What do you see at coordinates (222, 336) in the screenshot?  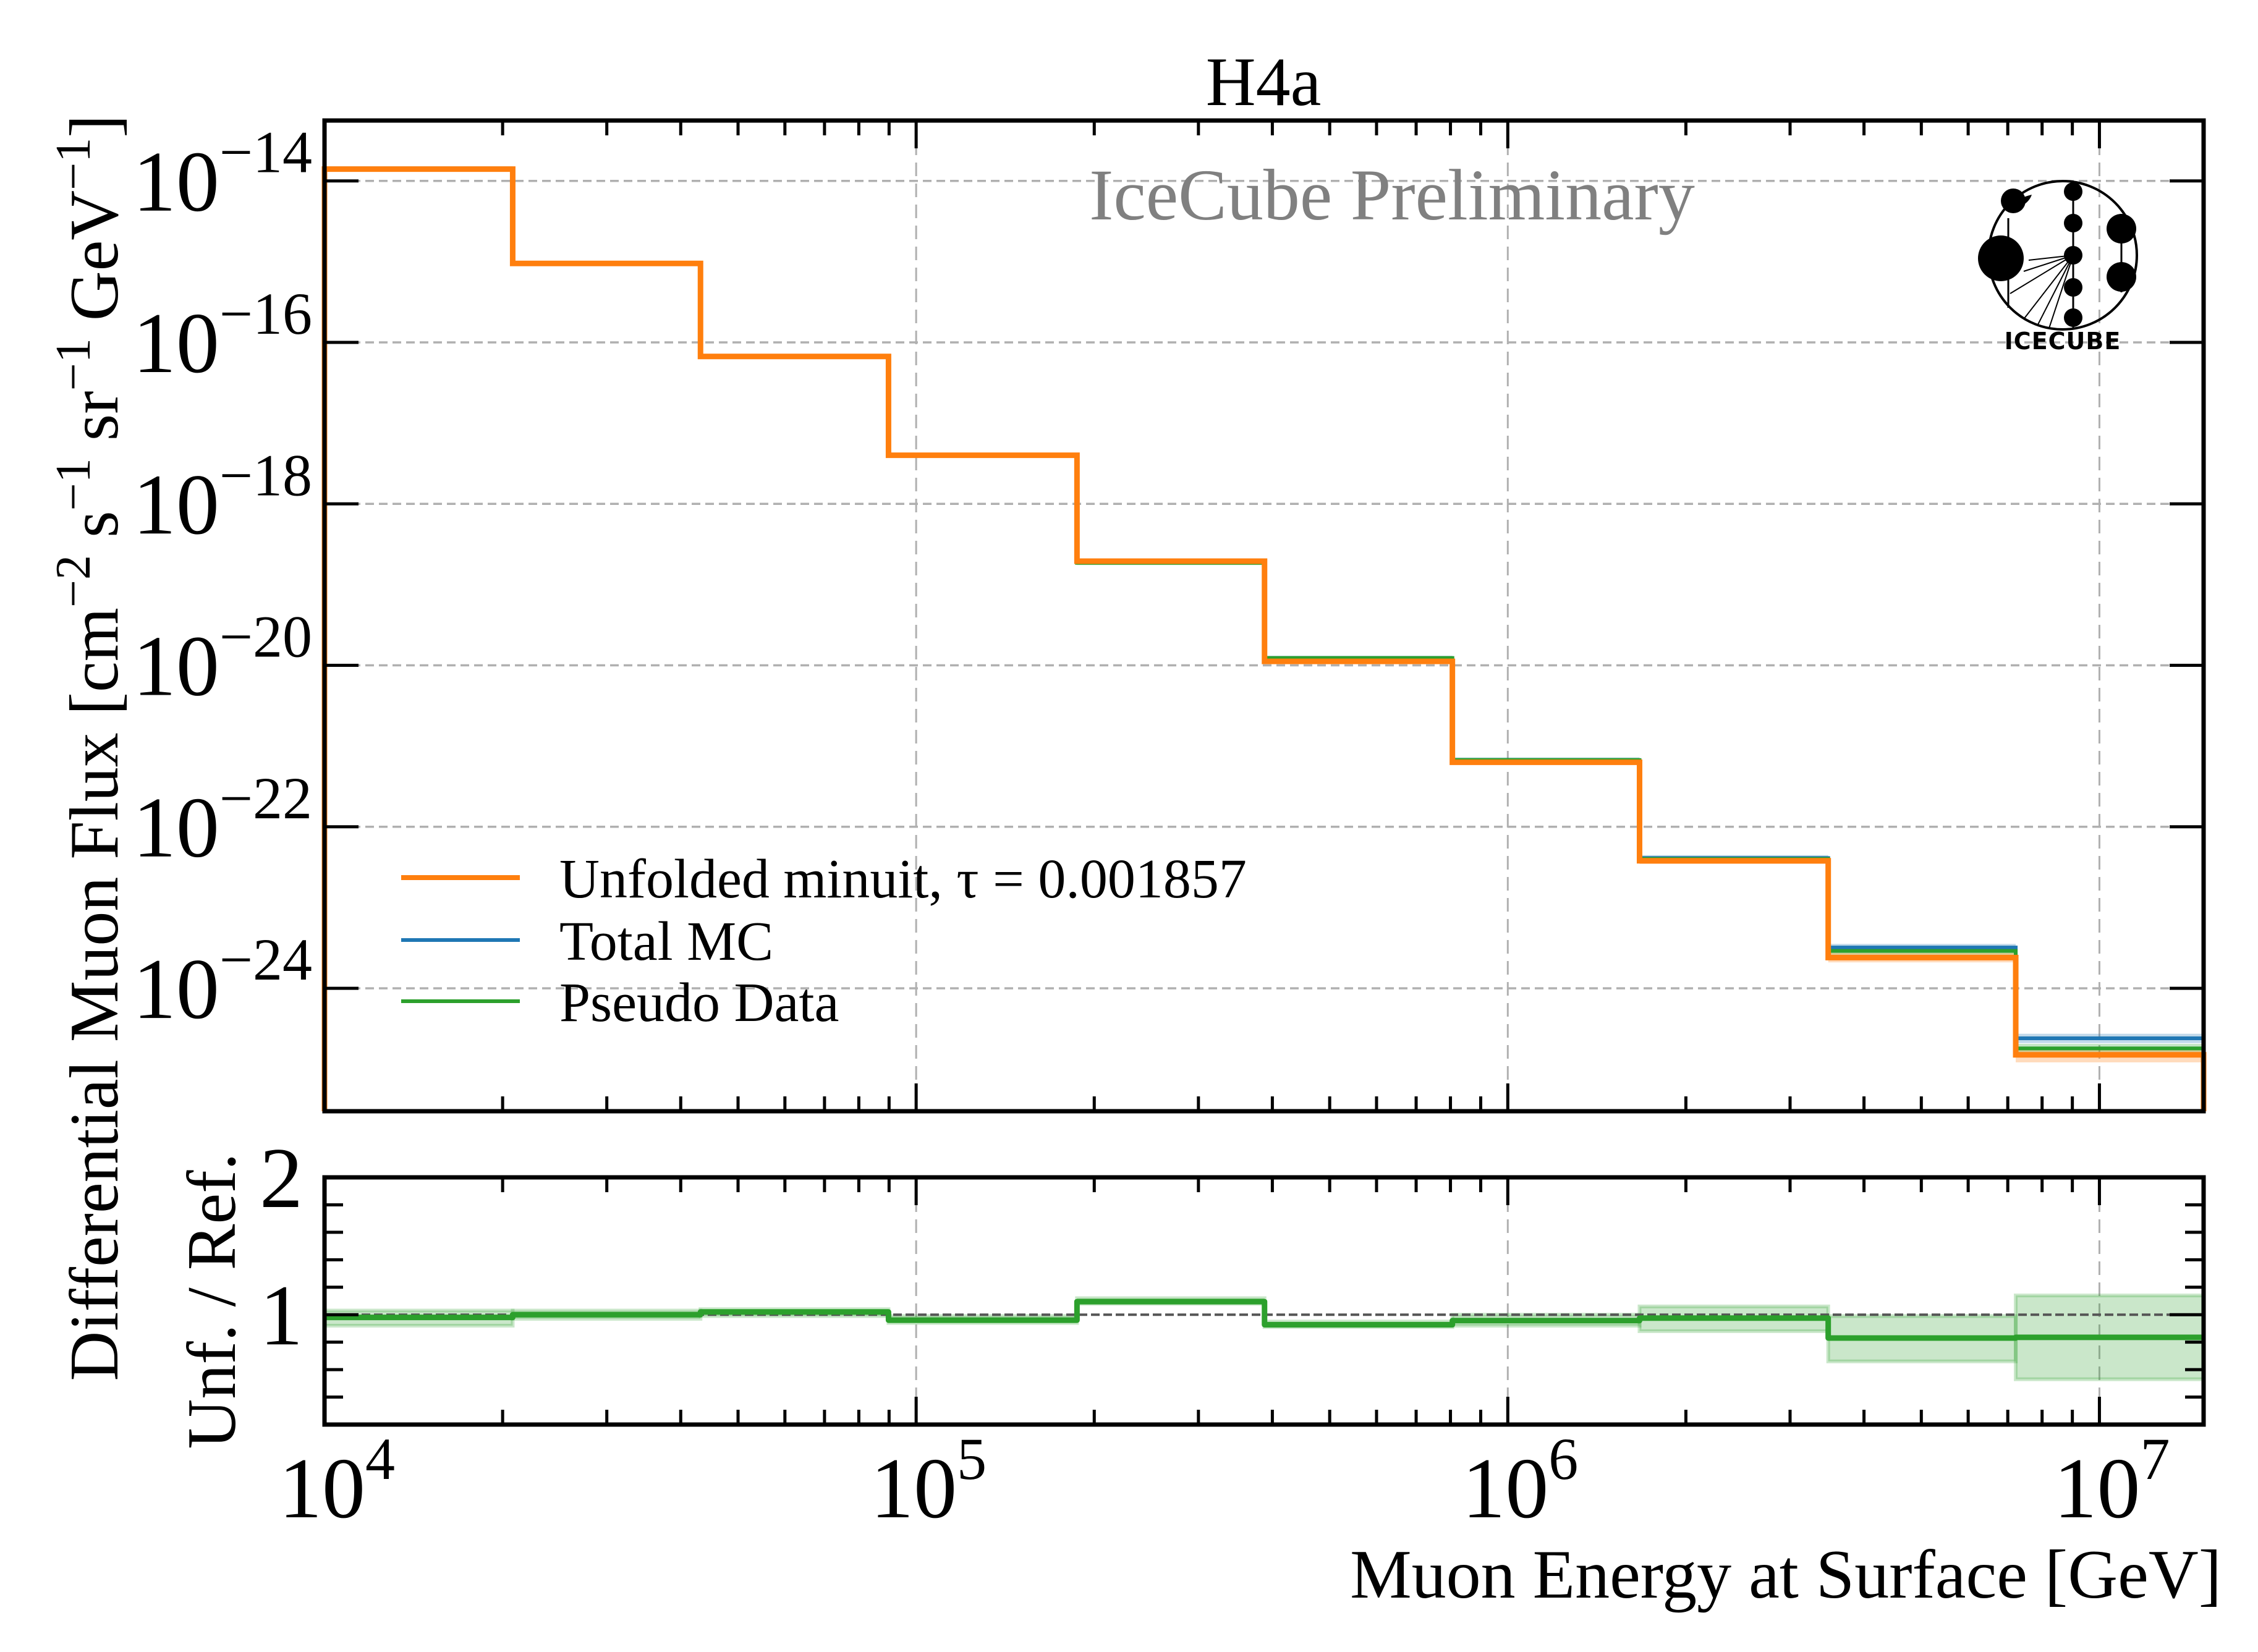 I see `main-y-tick-label: 10−16` at bounding box center [222, 336].